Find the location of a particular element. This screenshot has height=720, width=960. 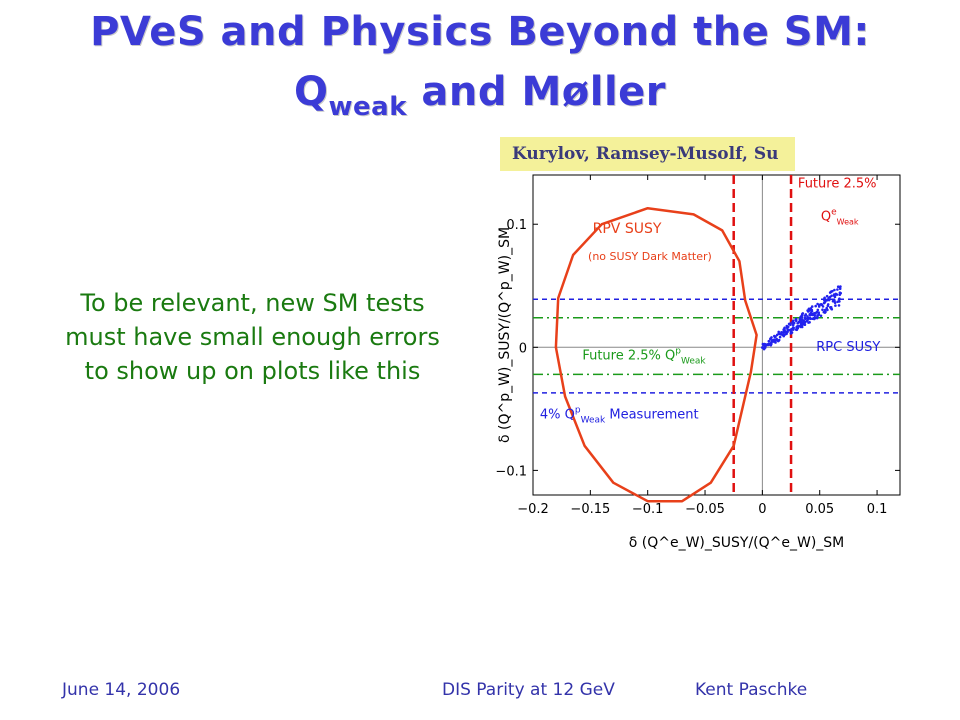

x-tick-label: 0 is located at coordinates (762, 509).